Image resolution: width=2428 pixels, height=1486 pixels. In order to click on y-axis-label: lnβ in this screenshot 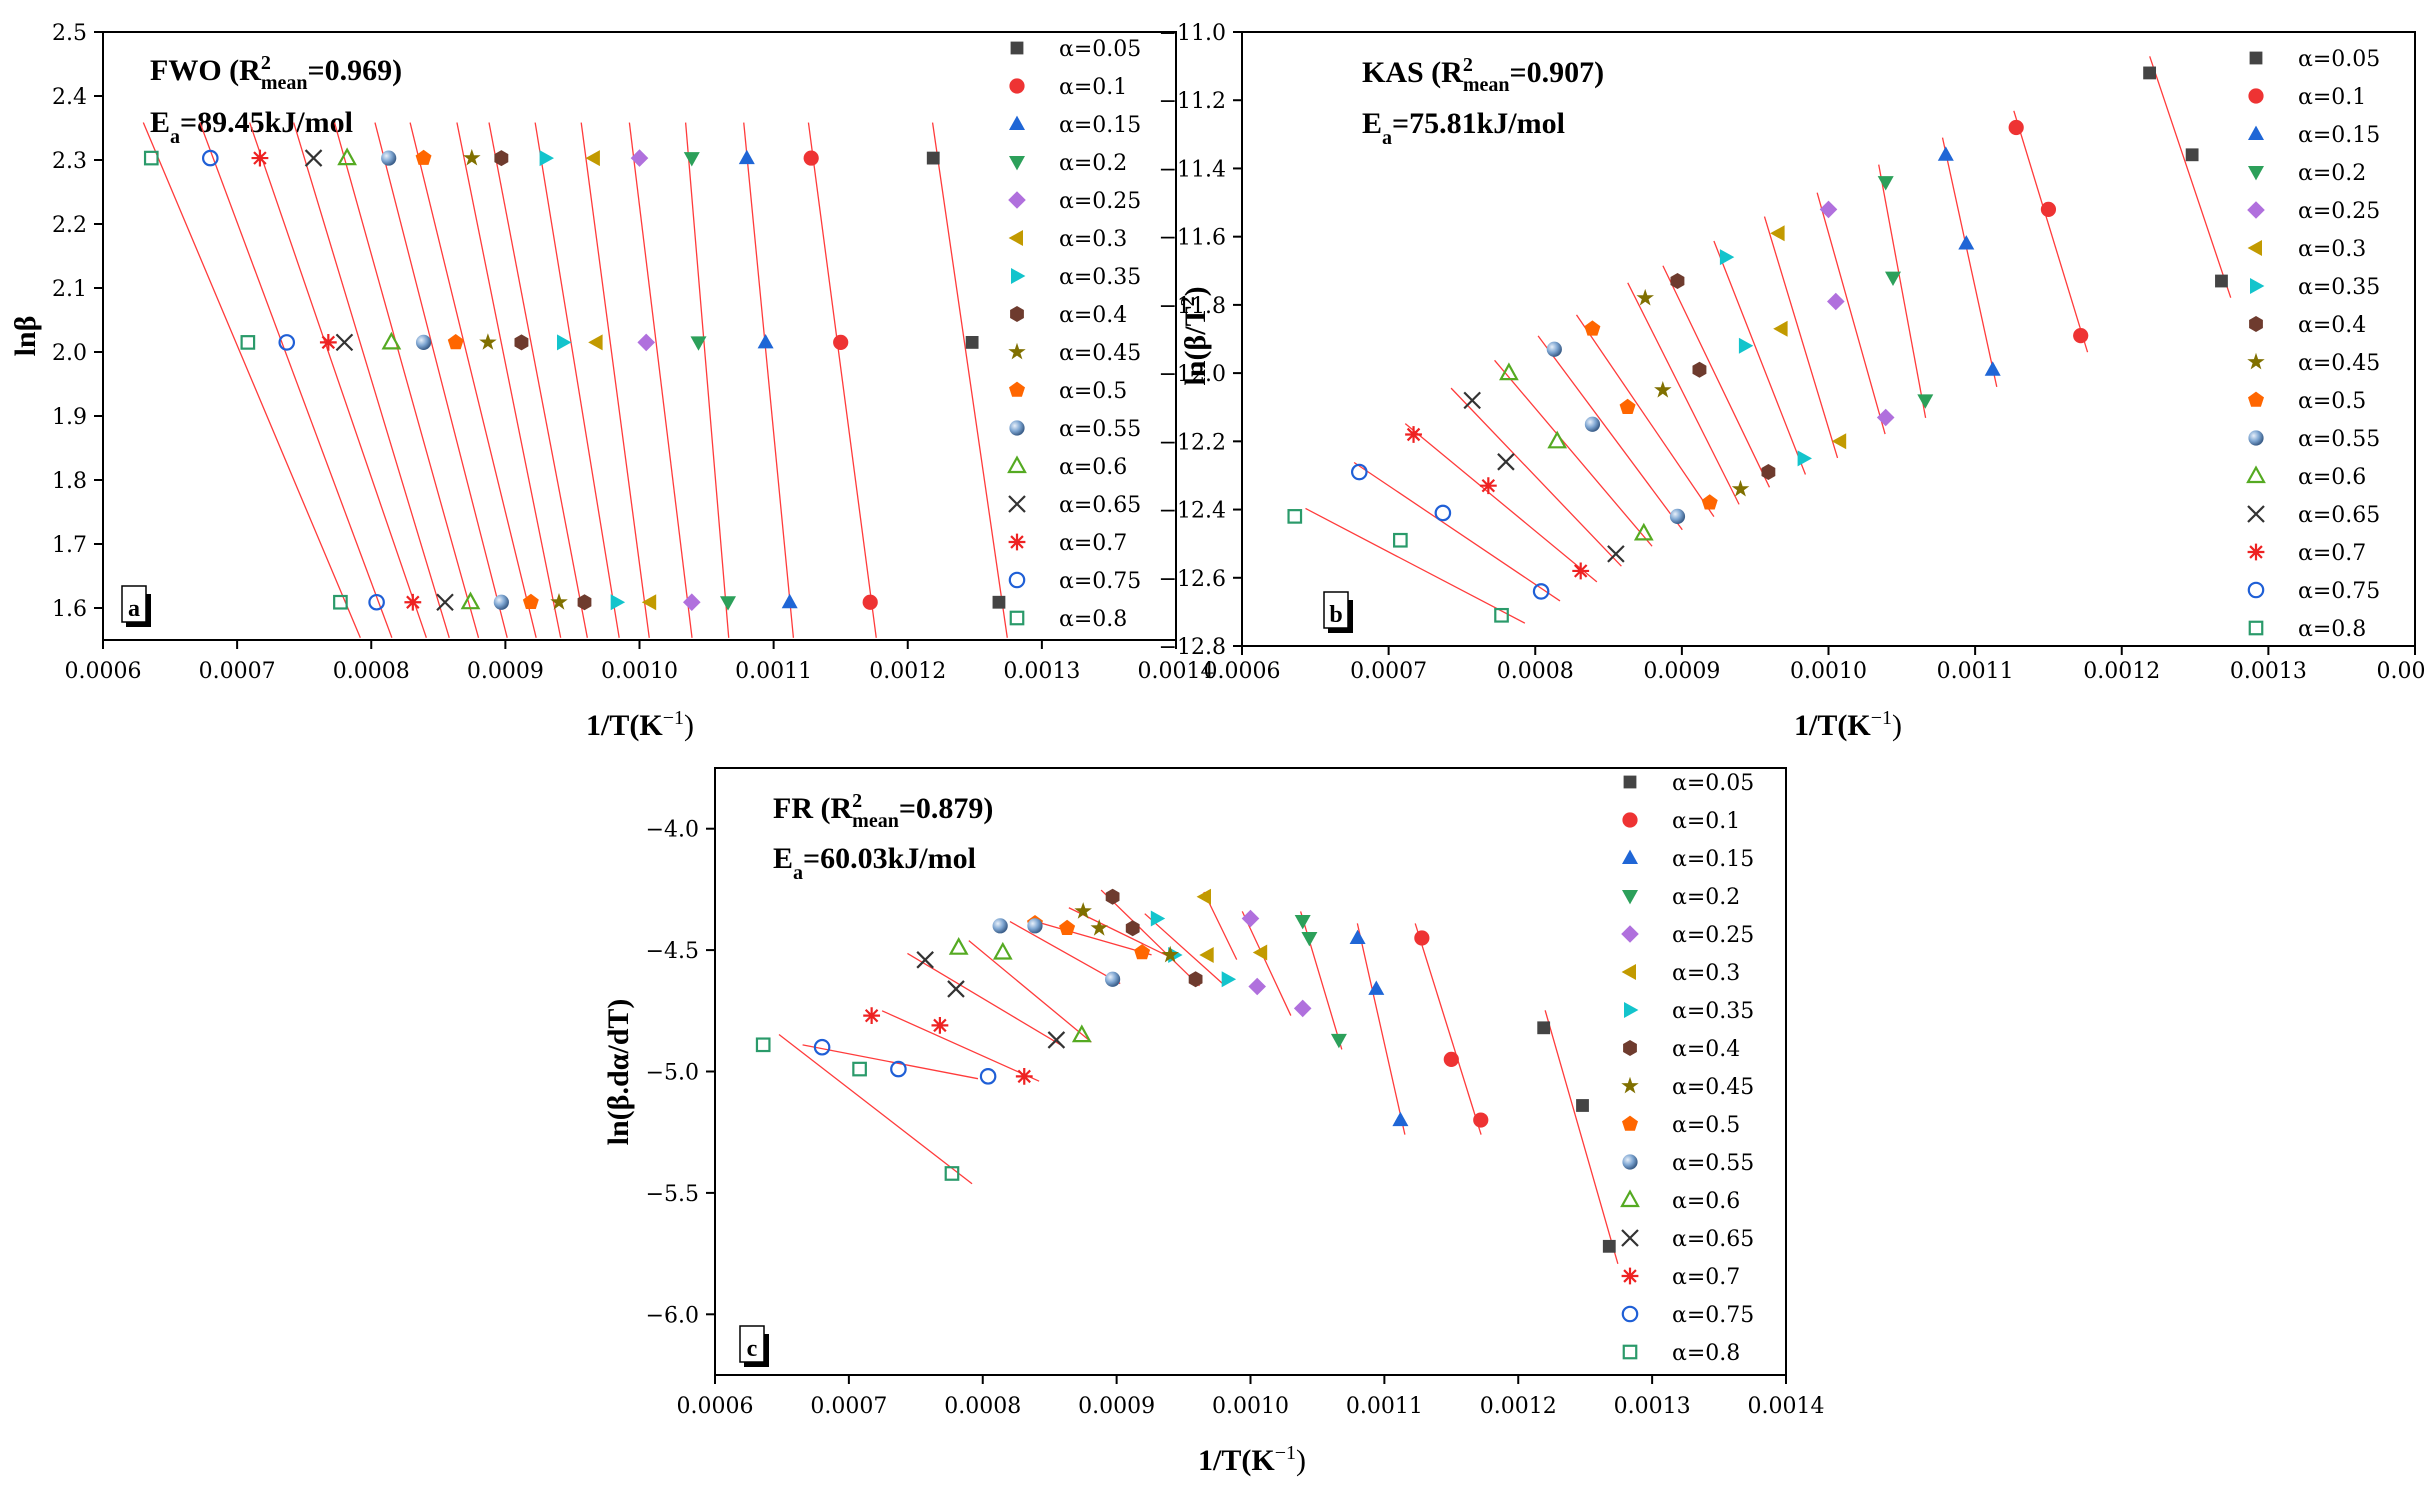, I will do `click(25, 336)`.